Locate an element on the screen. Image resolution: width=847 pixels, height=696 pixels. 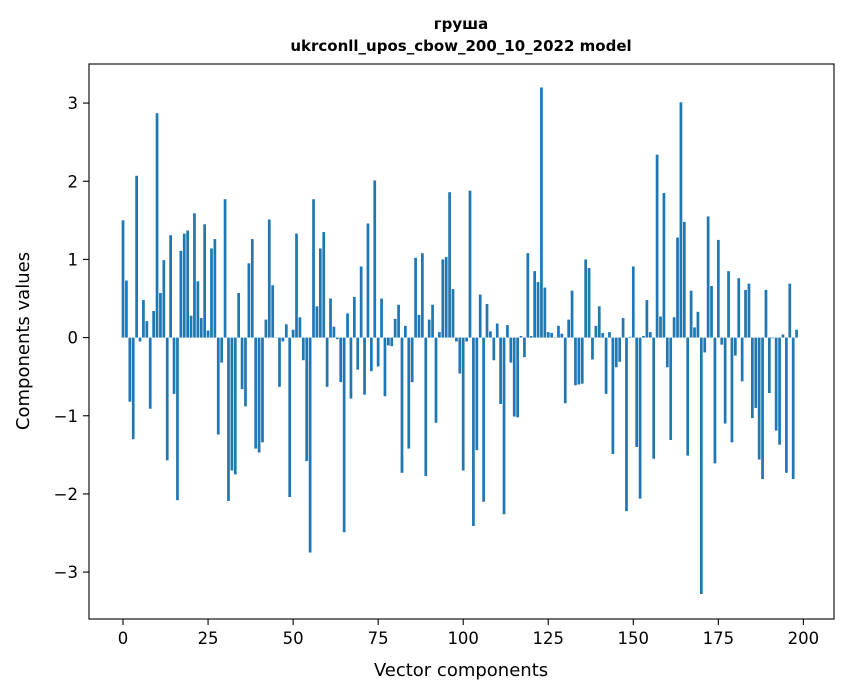
y-axis-ticks: −3 −2 −1 0 1 2 3 is located at coordinates (71, 338).